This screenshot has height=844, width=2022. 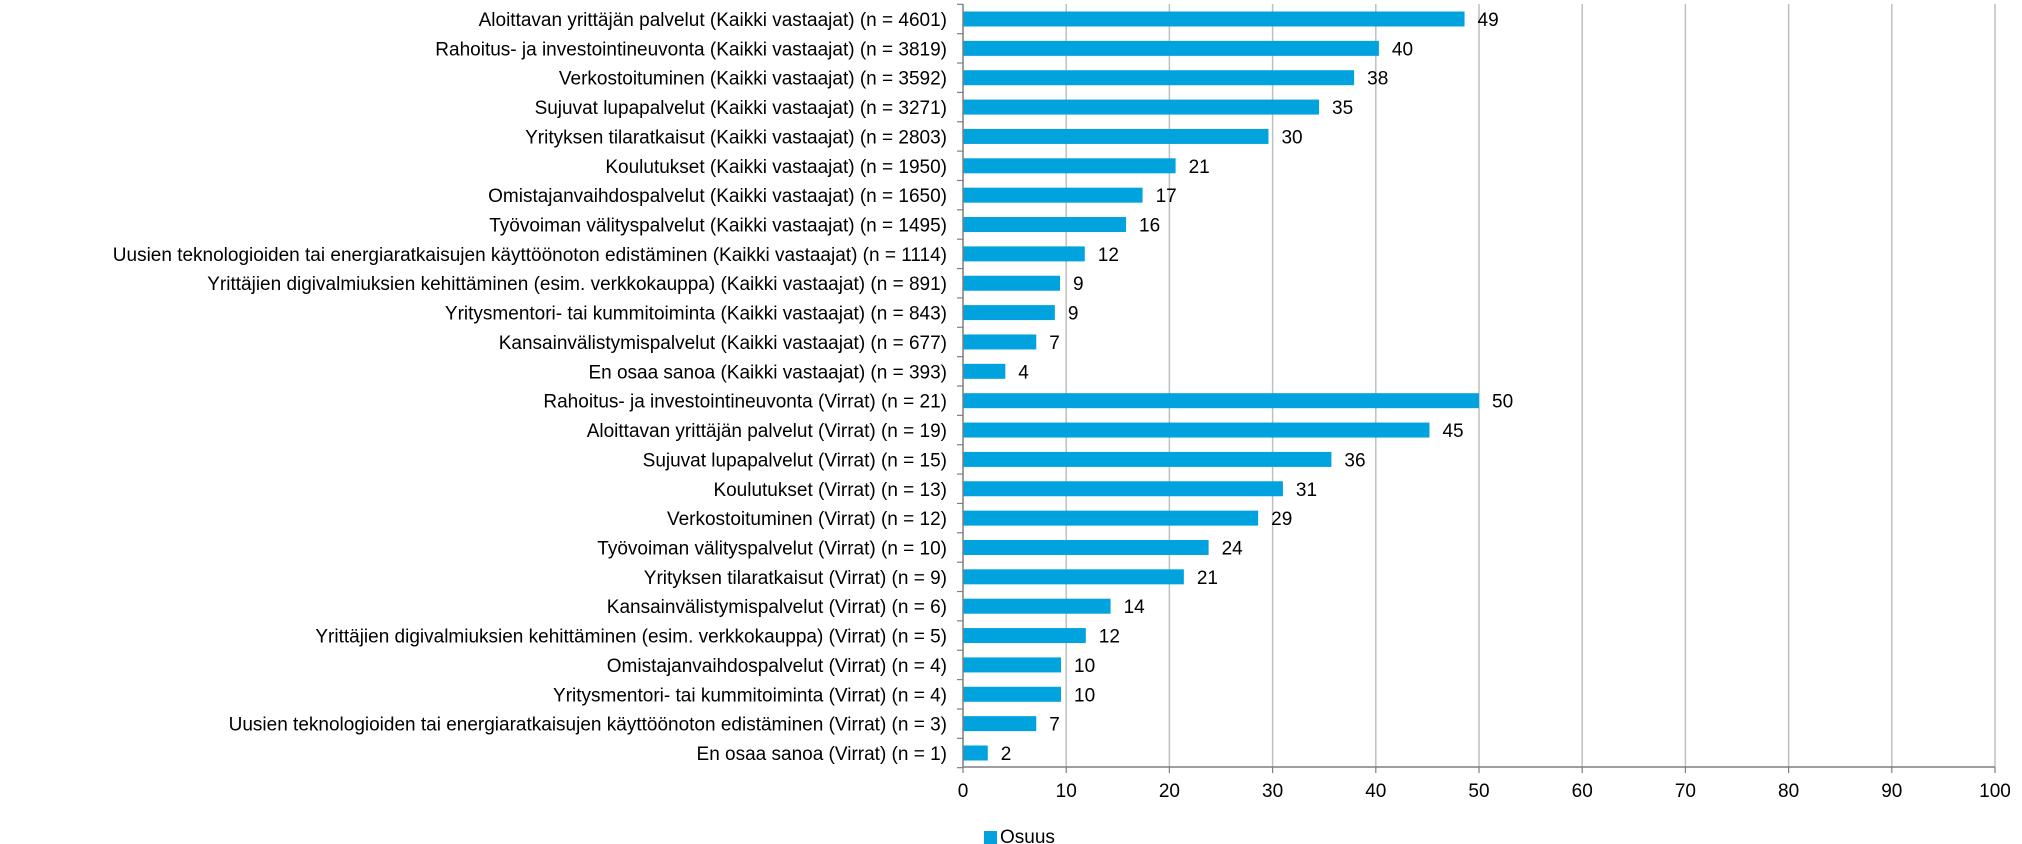 I want to click on category-label: Yrityksen tilaratkaisut (Virrat) (n = 9), so click(x=795, y=578).